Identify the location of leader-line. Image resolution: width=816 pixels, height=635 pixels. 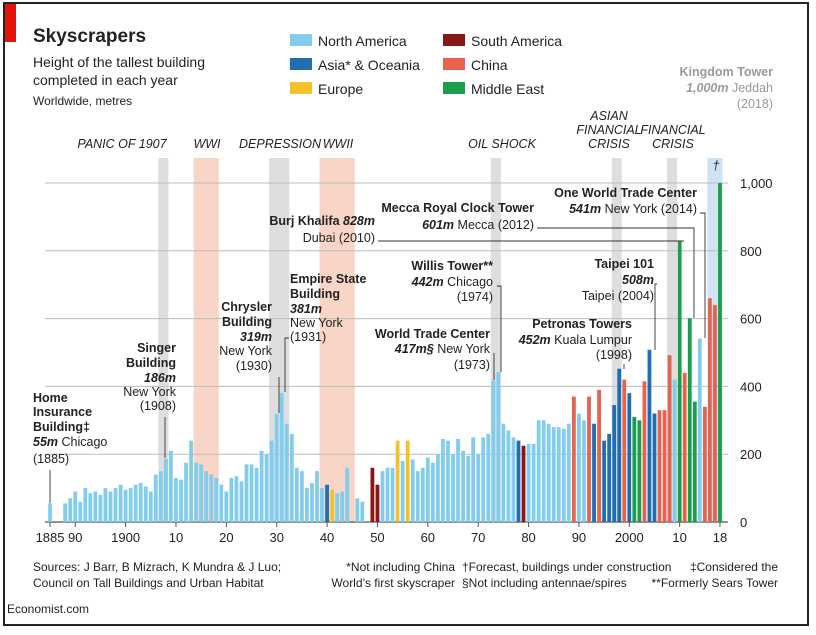
(616, 272).